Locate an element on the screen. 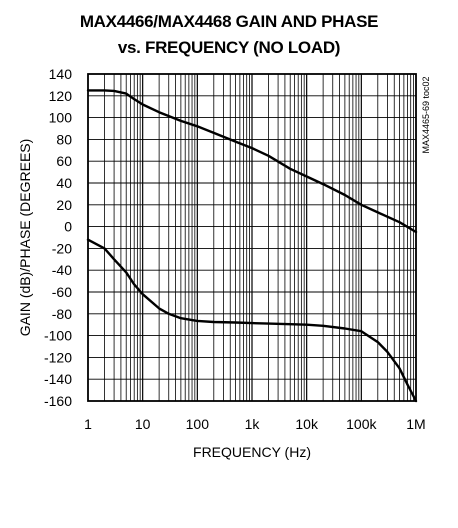  y-tick-label: -140 is located at coordinates (58, 379).